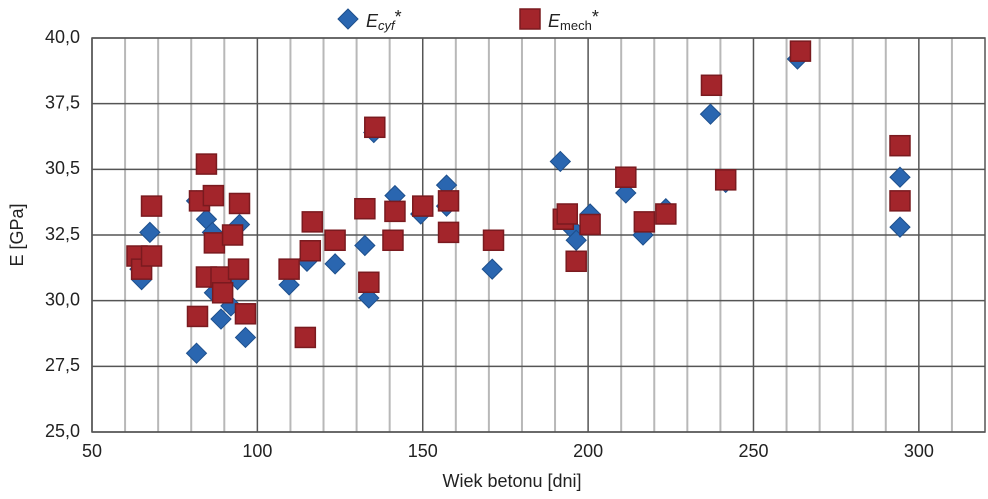 This screenshot has height=499, width=988. I want to click on legend-label: Ecyf*, so click(384, 20).